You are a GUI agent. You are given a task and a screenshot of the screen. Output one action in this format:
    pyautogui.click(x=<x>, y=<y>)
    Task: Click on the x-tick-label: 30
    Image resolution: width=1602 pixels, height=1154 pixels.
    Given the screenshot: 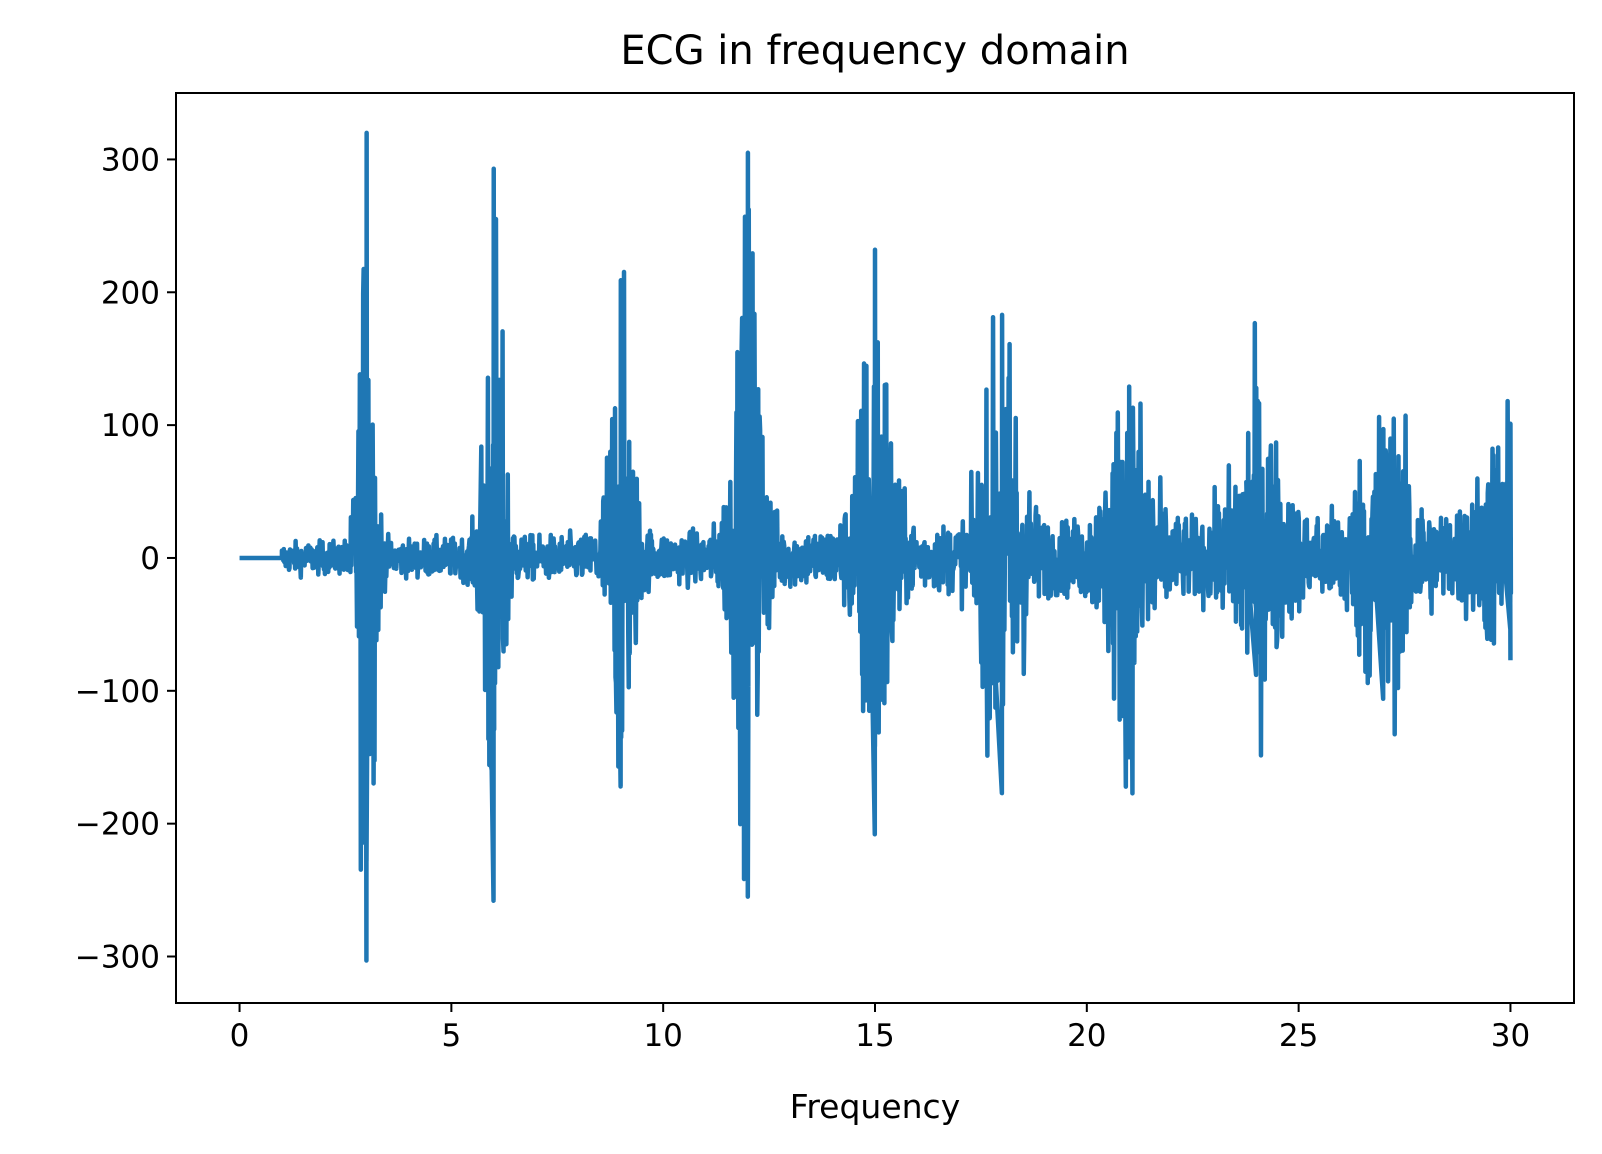 What is the action you would take?
    pyautogui.click(x=1510, y=1036)
    